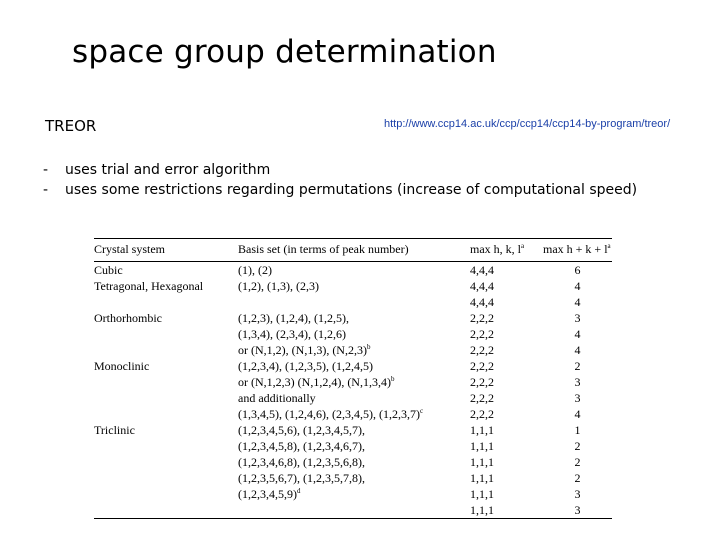 This screenshot has width=720, height=540. I want to click on header-max-sum-text: max h + k + l, so click(575, 249).